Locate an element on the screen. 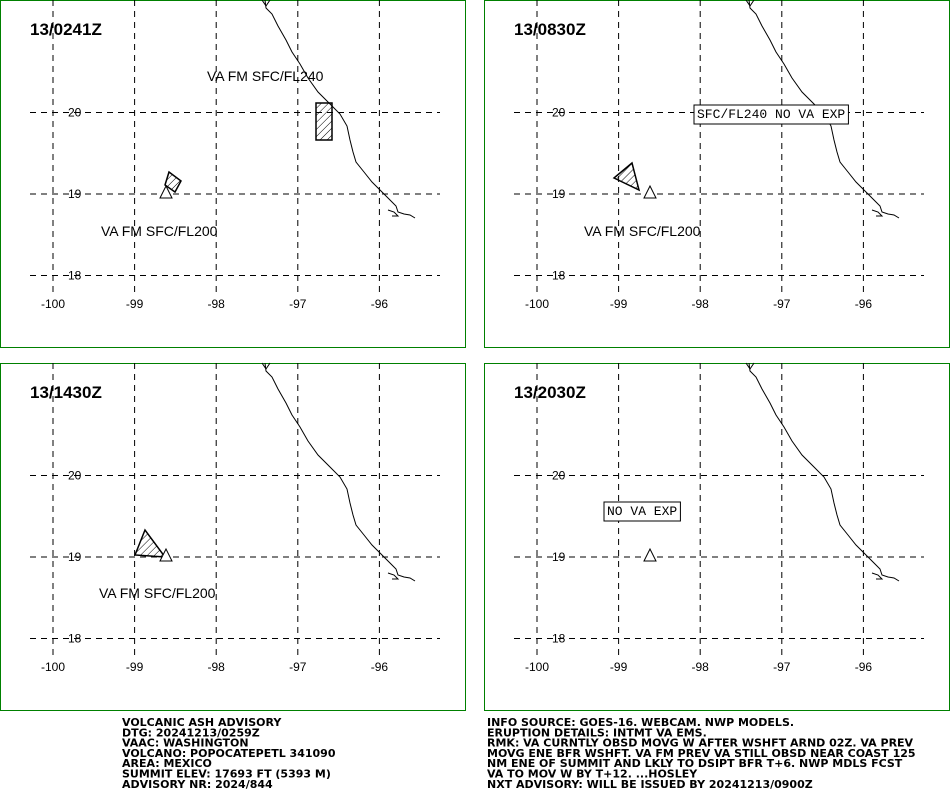 The image size is (950, 812). advisory-line: ADVISORY NR: 2024/844 is located at coordinates (197, 784).